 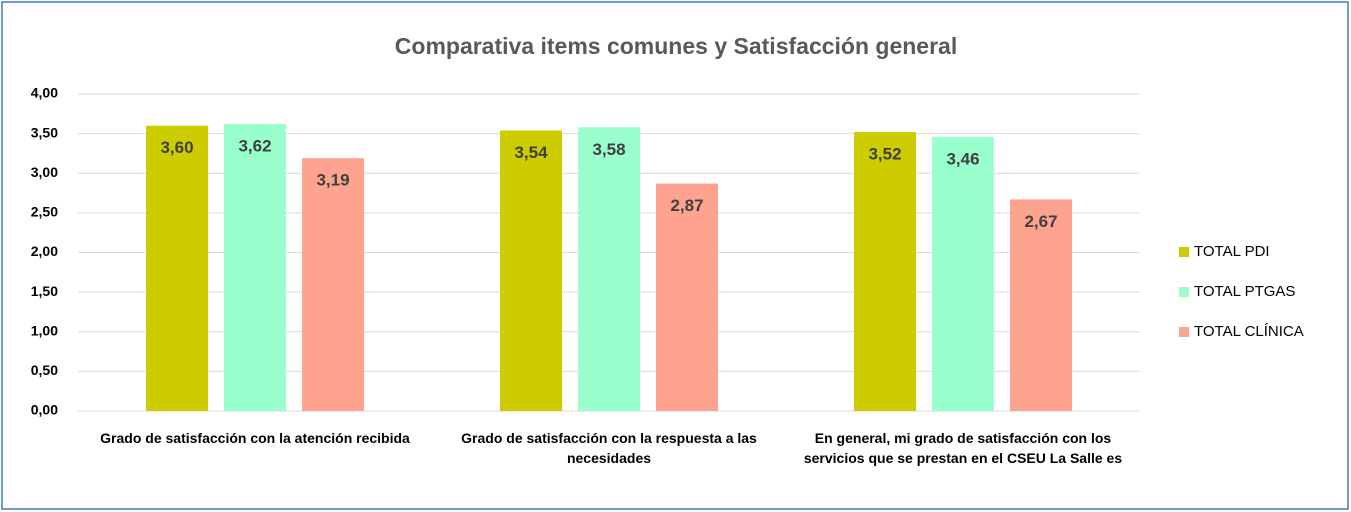 What do you see at coordinates (1040, 221) in the screenshot?
I see `value-label: 2,67` at bounding box center [1040, 221].